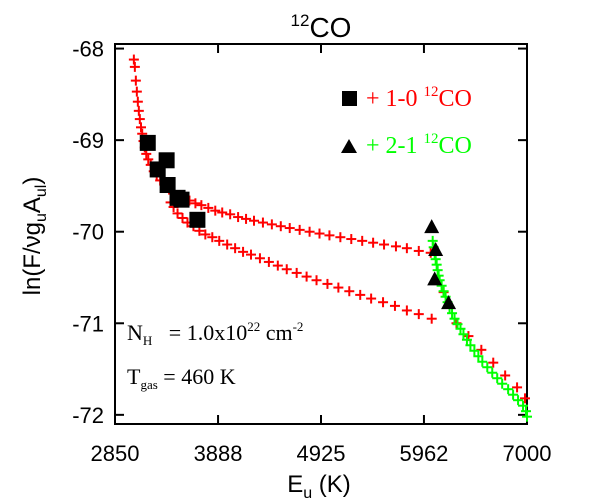 Image resolution: width=590 pixels, height=504 pixels. I want to click on nh-sub: H, so click(147, 340).